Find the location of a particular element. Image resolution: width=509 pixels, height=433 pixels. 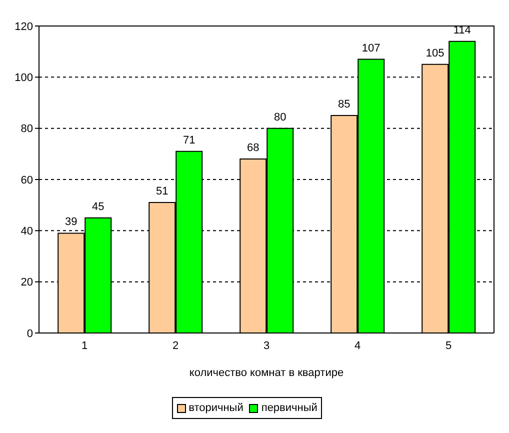

data-label: 68 is located at coordinates (253, 148).